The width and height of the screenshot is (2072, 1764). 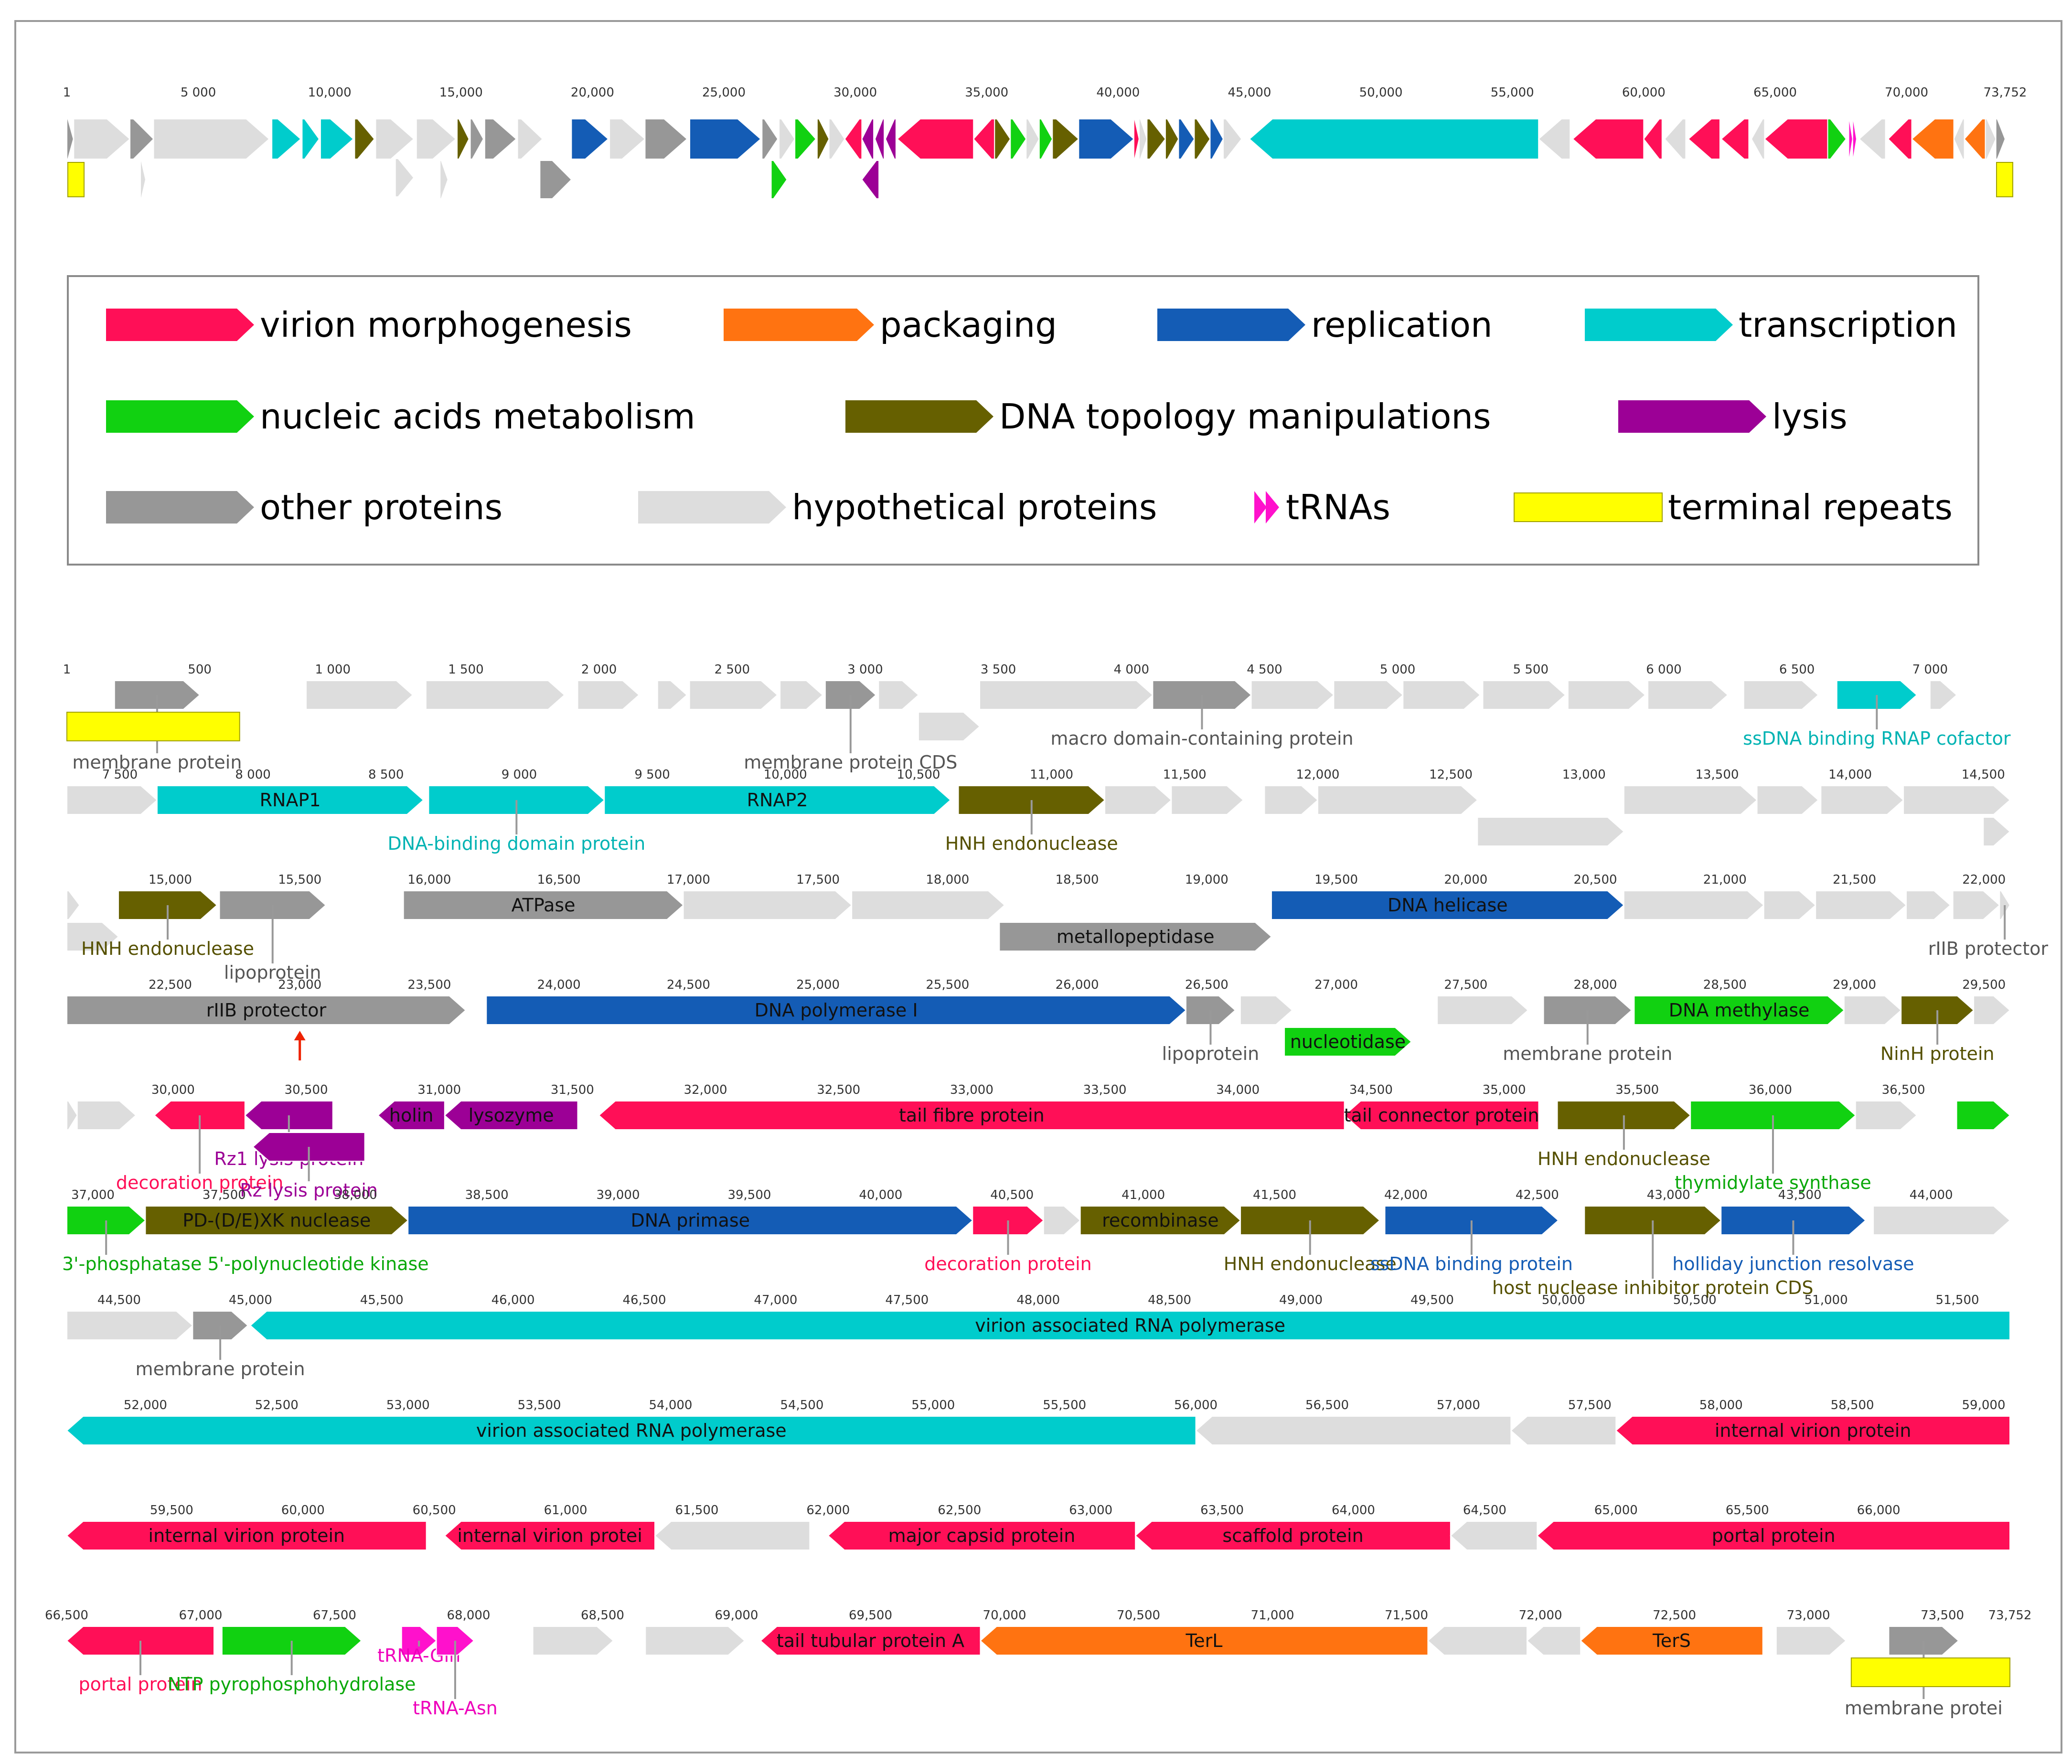 I want to click on row-tick-label: 59,500, so click(x=172, y=1510).